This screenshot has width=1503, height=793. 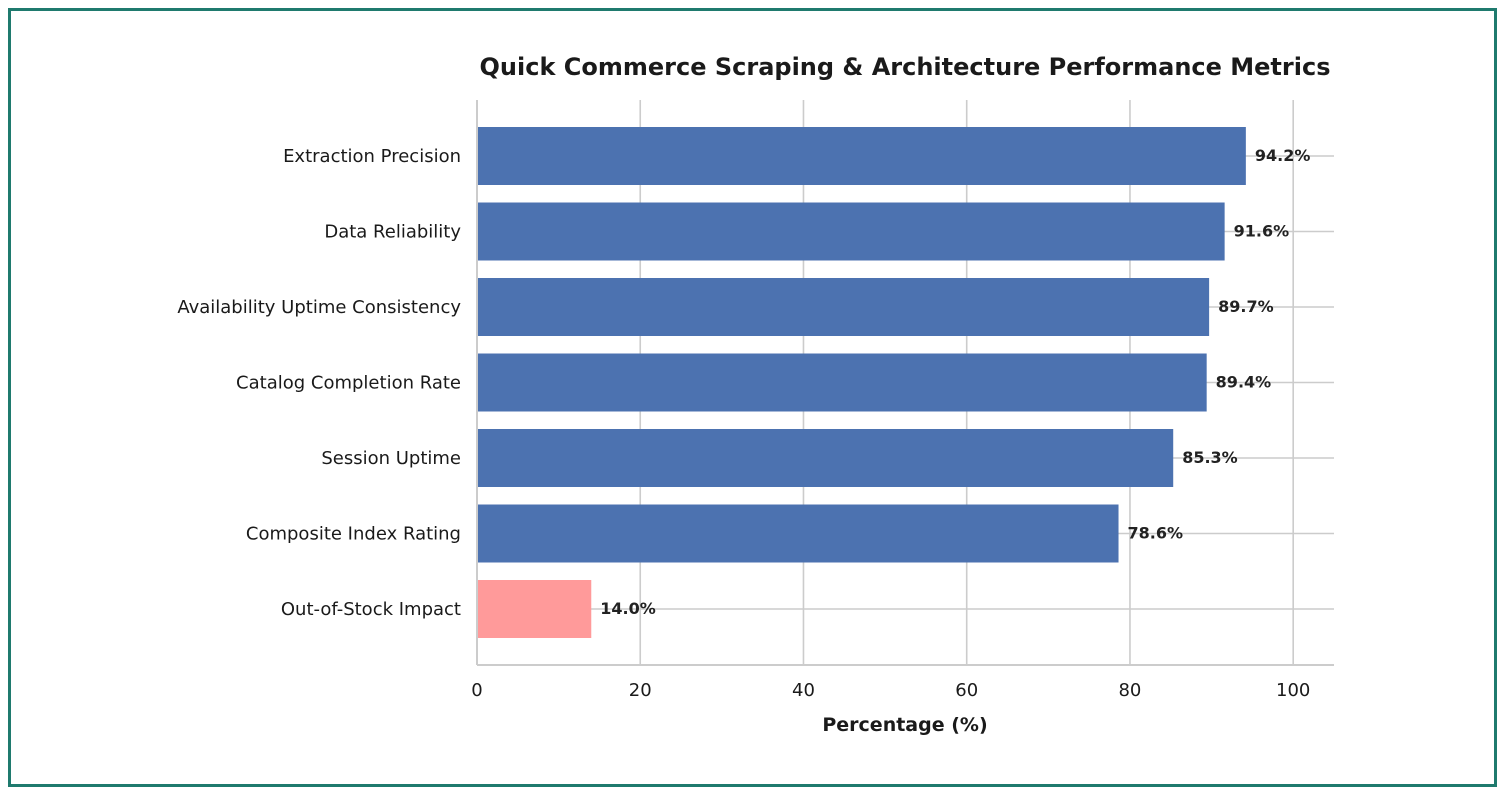 What do you see at coordinates (904, 725) in the screenshot?
I see `x-axis-title: Percentage (%)` at bounding box center [904, 725].